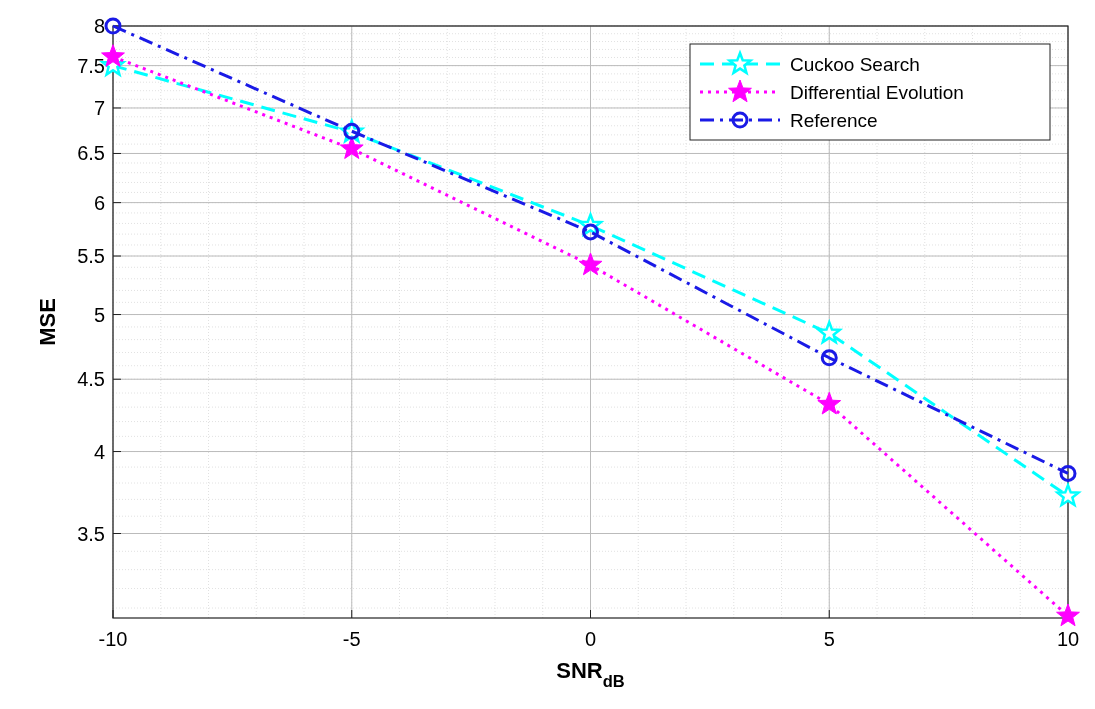 Image resolution: width=1095 pixels, height=709 pixels. I want to click on x-tick-label: -10, so click(113, 639).